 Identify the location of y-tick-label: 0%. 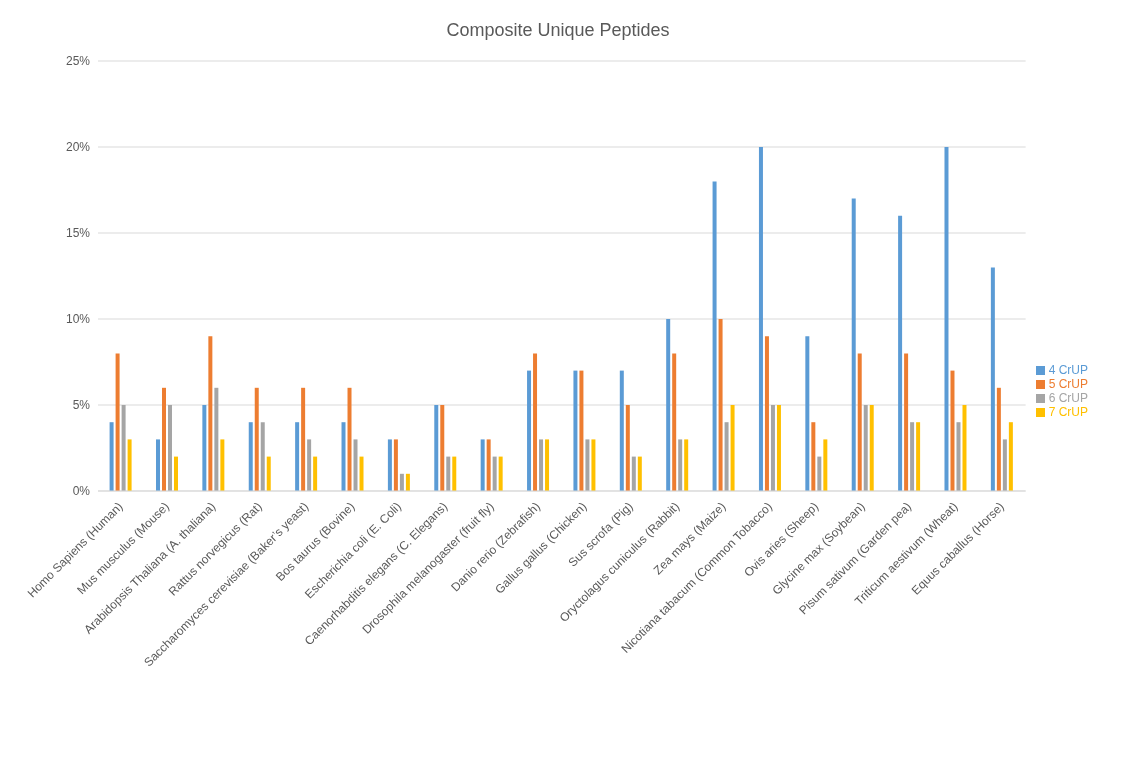
(81, 491).